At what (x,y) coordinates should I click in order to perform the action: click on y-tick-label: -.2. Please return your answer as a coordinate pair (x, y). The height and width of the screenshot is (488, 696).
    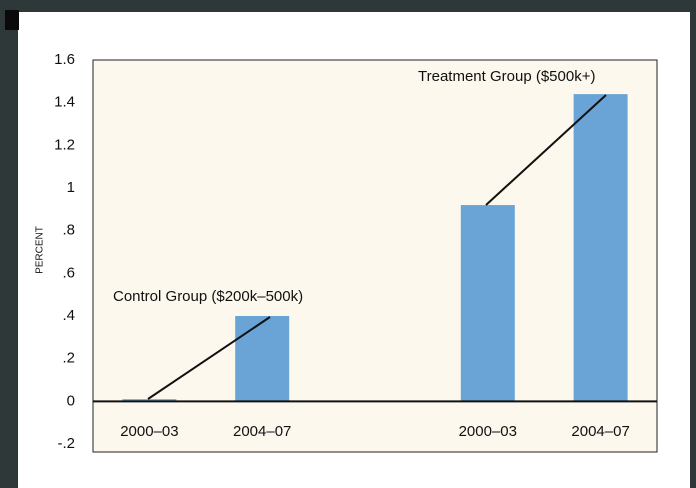
    Looking at the image, I should click on (66, 443).